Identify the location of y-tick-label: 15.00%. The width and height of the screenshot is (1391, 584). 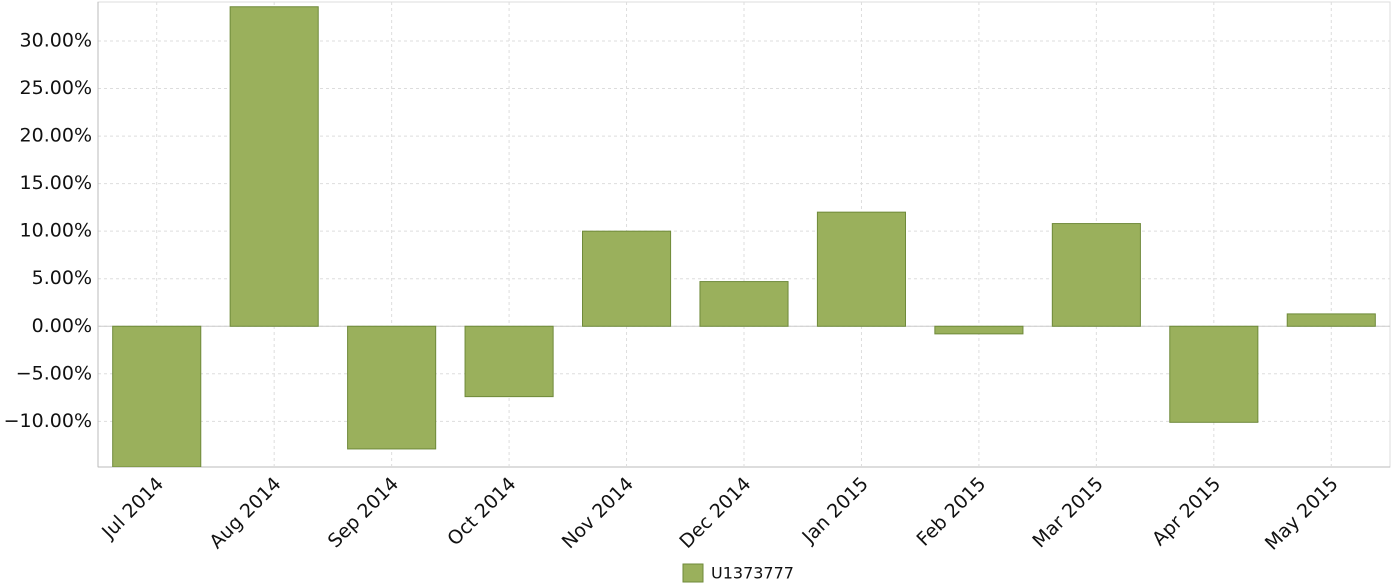
(56, 183).